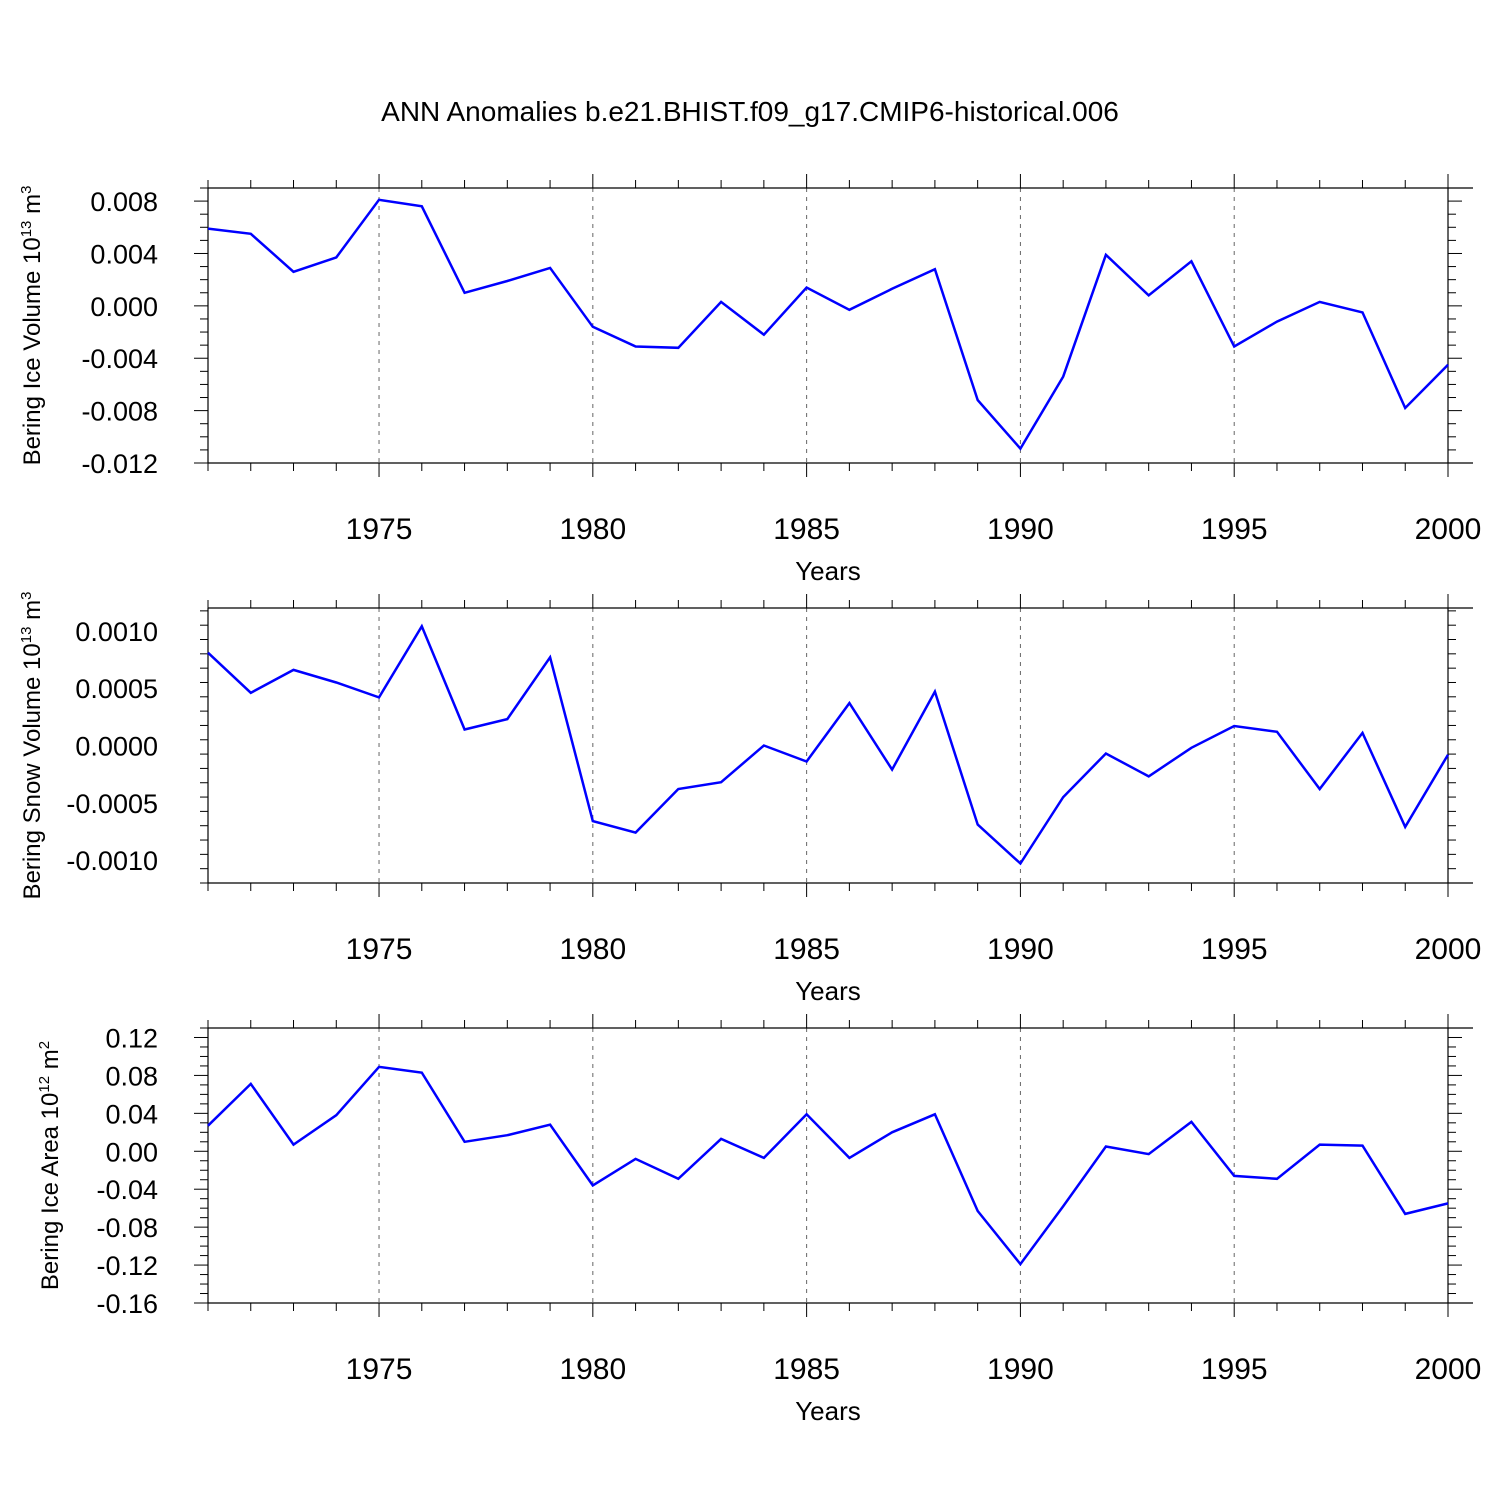 This screenshot has width=1500, height=1500. Describe the element at coordinates (131, 1114) in the screenshot. I see `y-tick-label: 0.04` at that location.